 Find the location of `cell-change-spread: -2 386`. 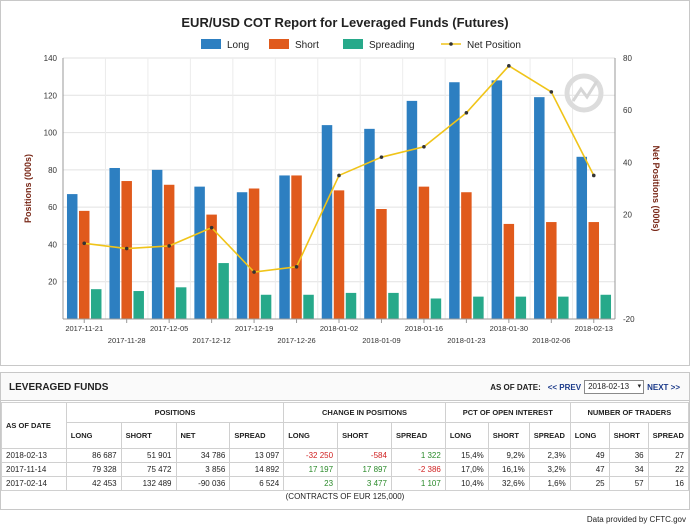

cell-change-spread: -2 386 is located at coordinates (418, 469).